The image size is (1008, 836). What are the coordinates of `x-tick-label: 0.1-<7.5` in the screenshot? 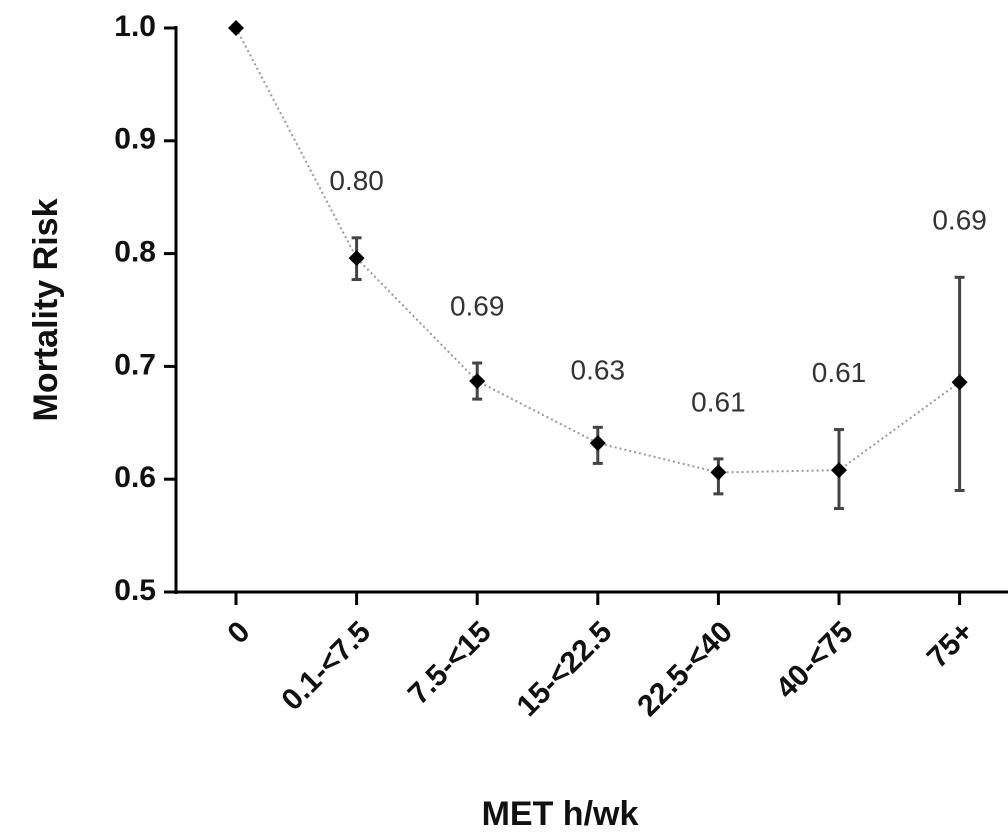 It's located at (326, 666).